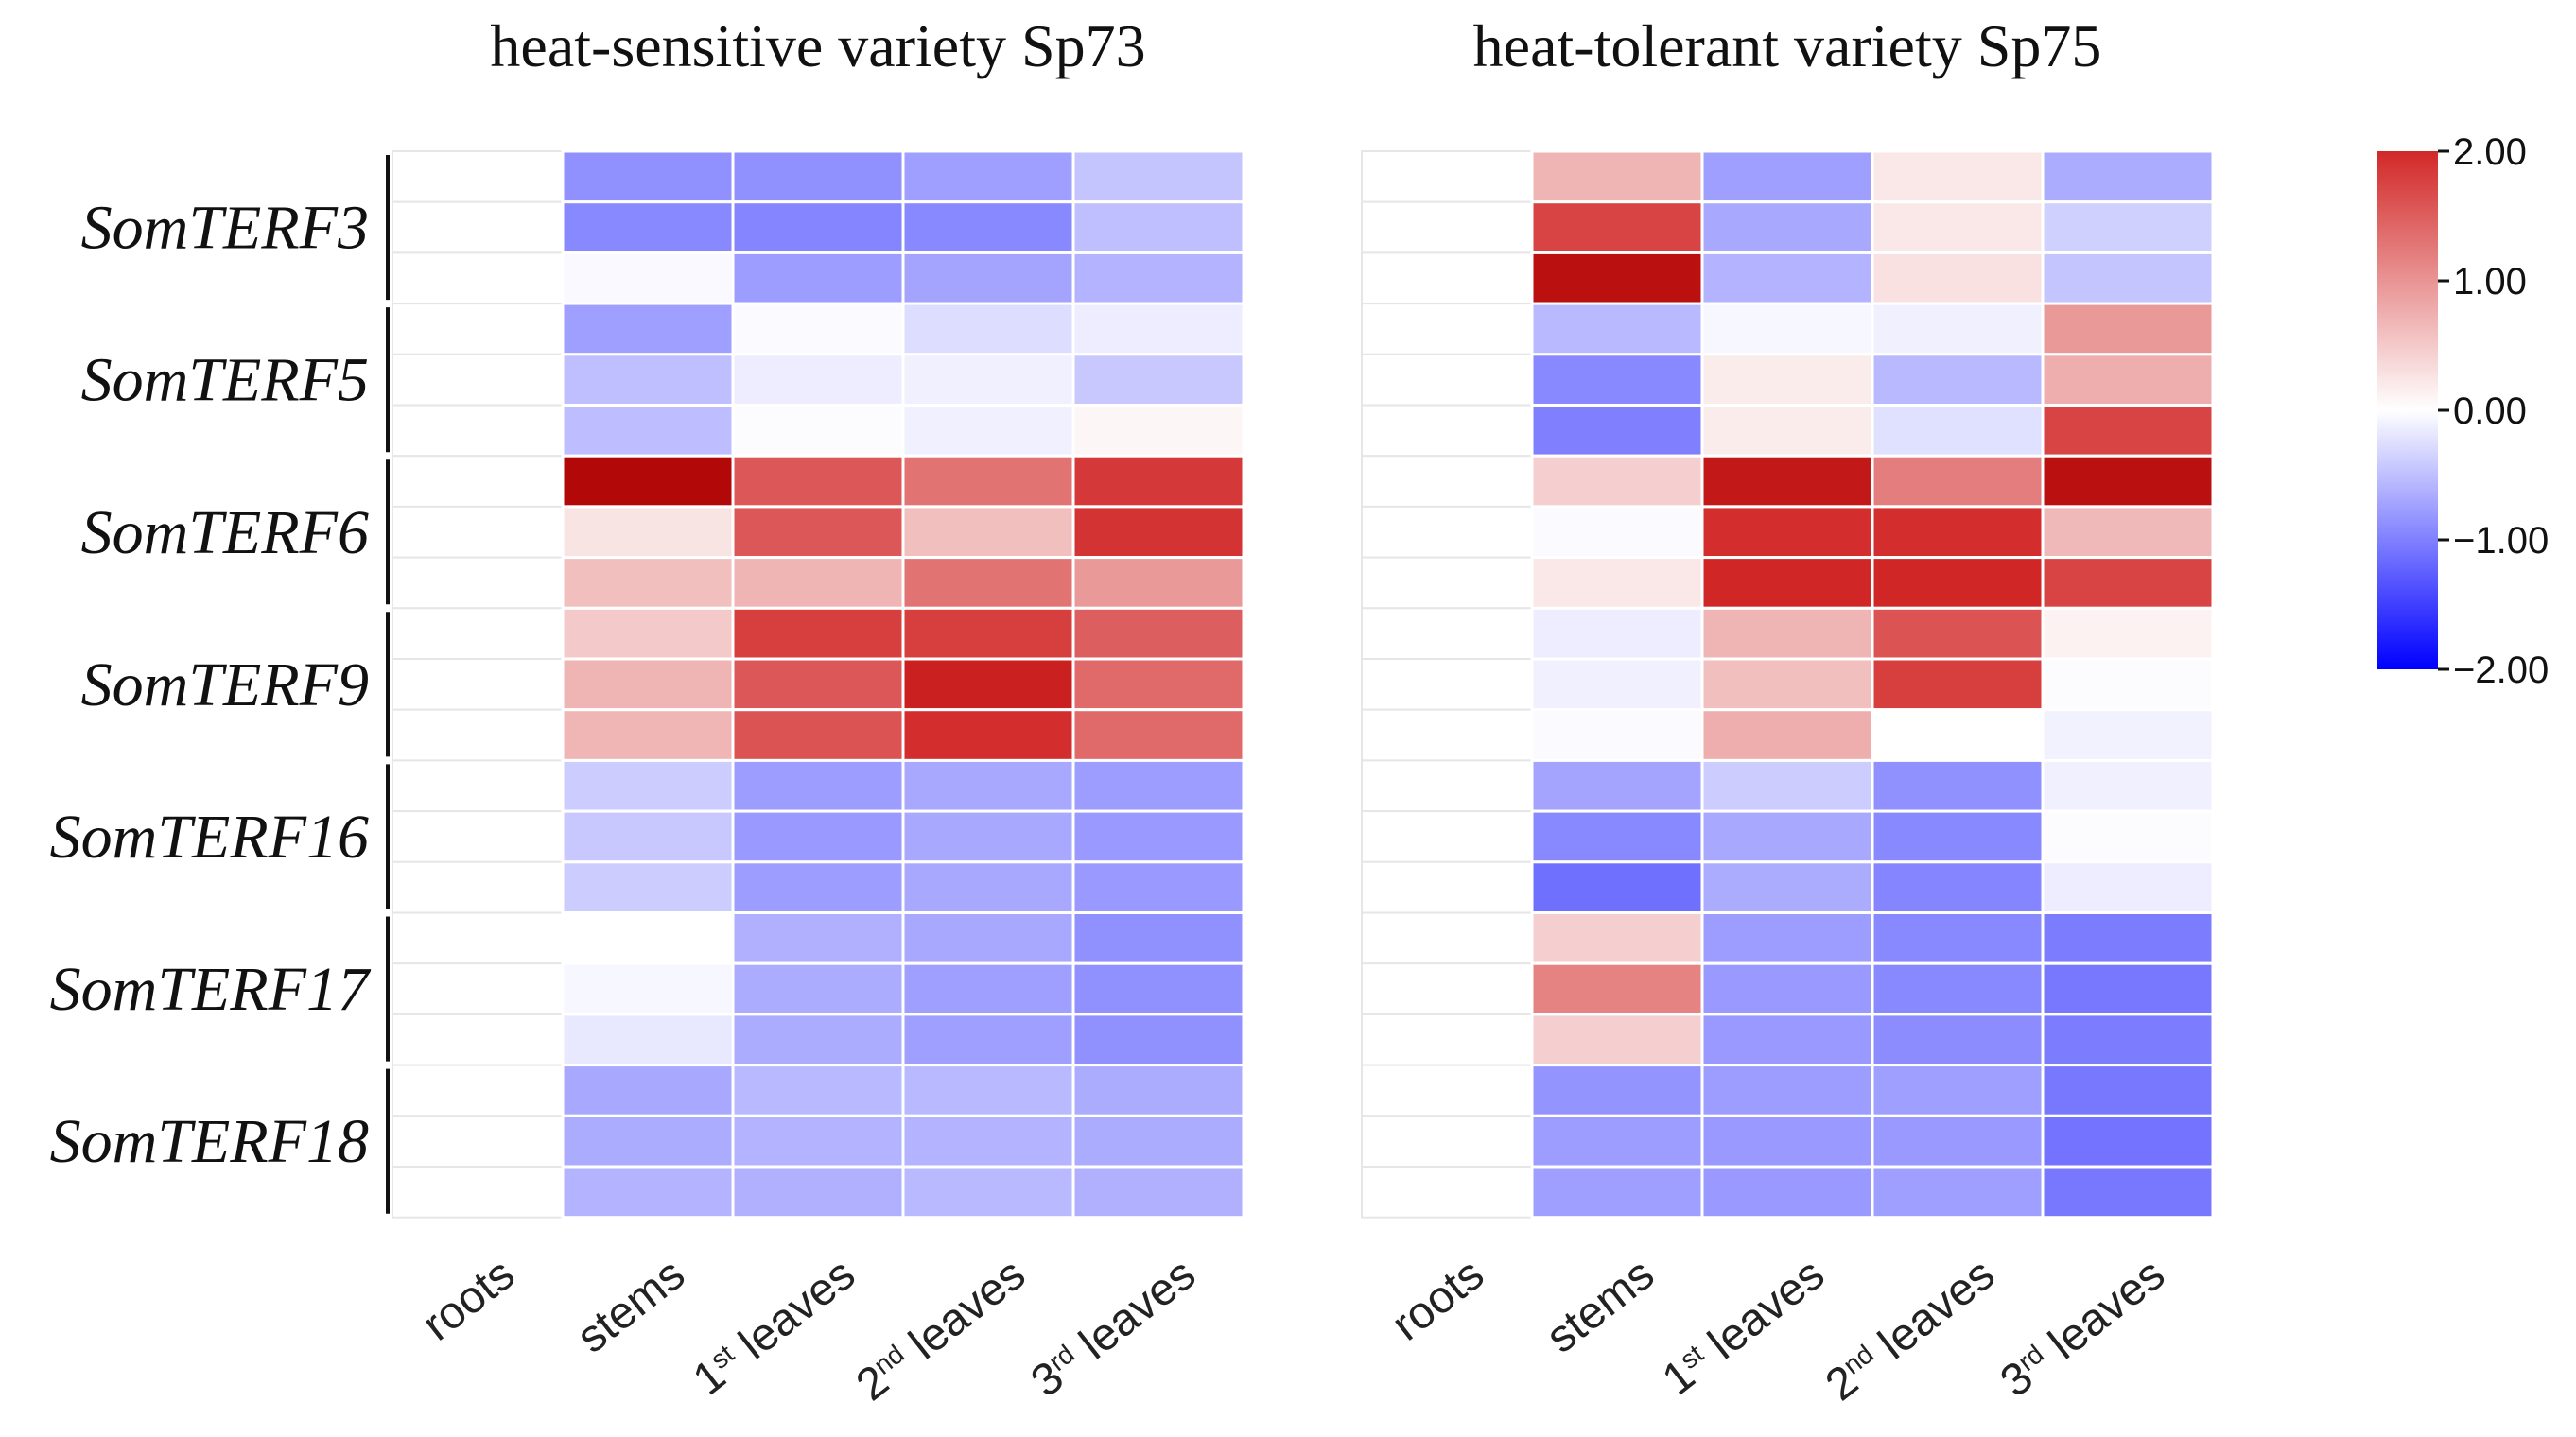 The height and width of the screenshot is (1437, 2576). Describe the element at coordinates (209, 837) in the screenshot. I see `gene-label: SomTERF16` at that location.